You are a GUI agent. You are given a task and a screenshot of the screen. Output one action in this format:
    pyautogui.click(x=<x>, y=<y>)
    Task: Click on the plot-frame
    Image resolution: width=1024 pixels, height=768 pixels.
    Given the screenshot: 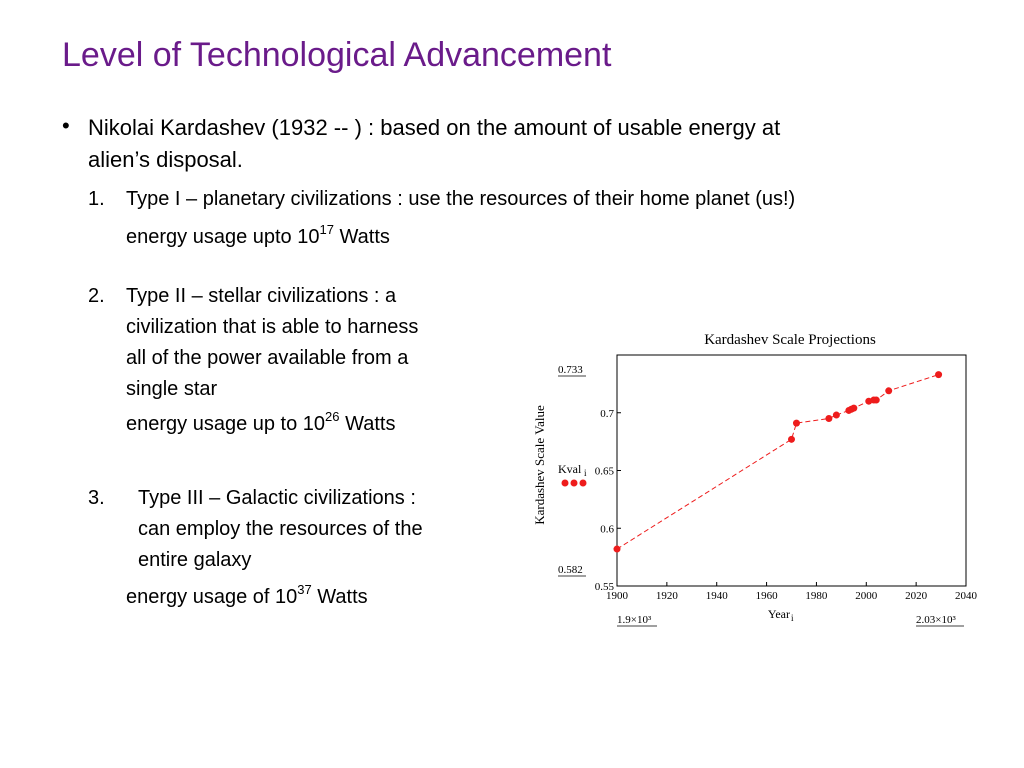 What is the action you would take?
    pyautogui.click(x=791, y=470)
    